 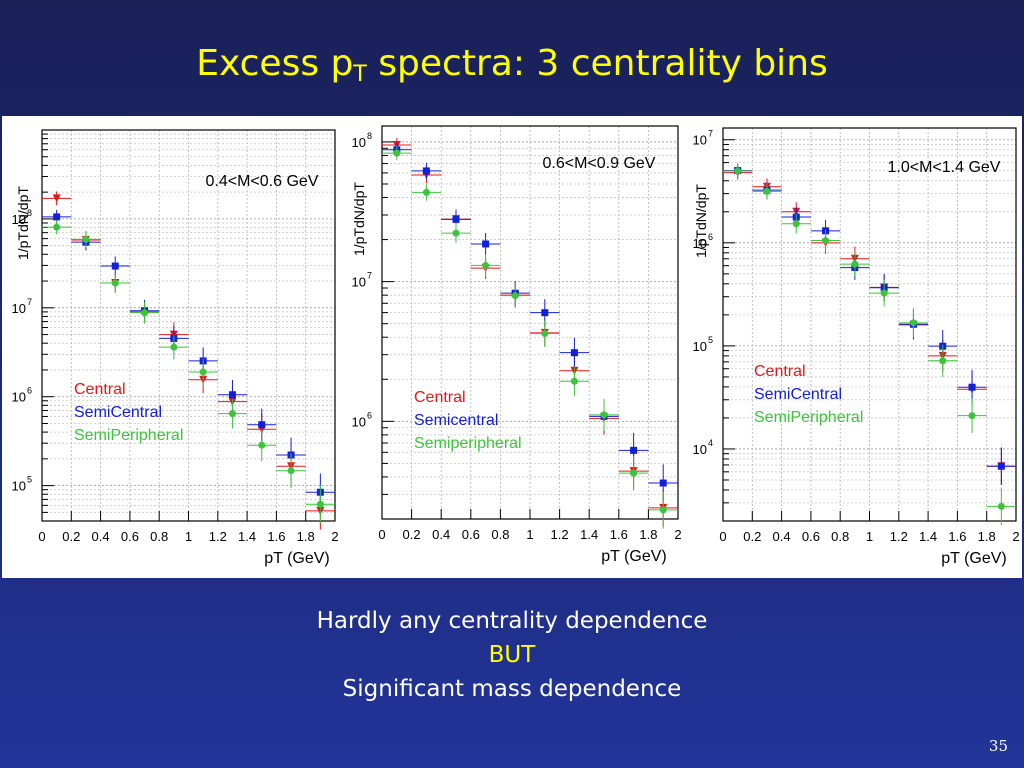 I want to click on slide-title: Excess pT spectra: 3 centrality bins, so click(x=512, y=69).